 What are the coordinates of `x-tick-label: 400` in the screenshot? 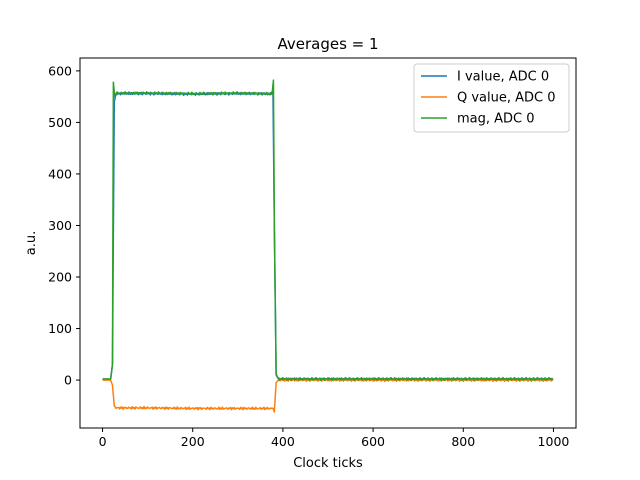 It's located at (283, 441).